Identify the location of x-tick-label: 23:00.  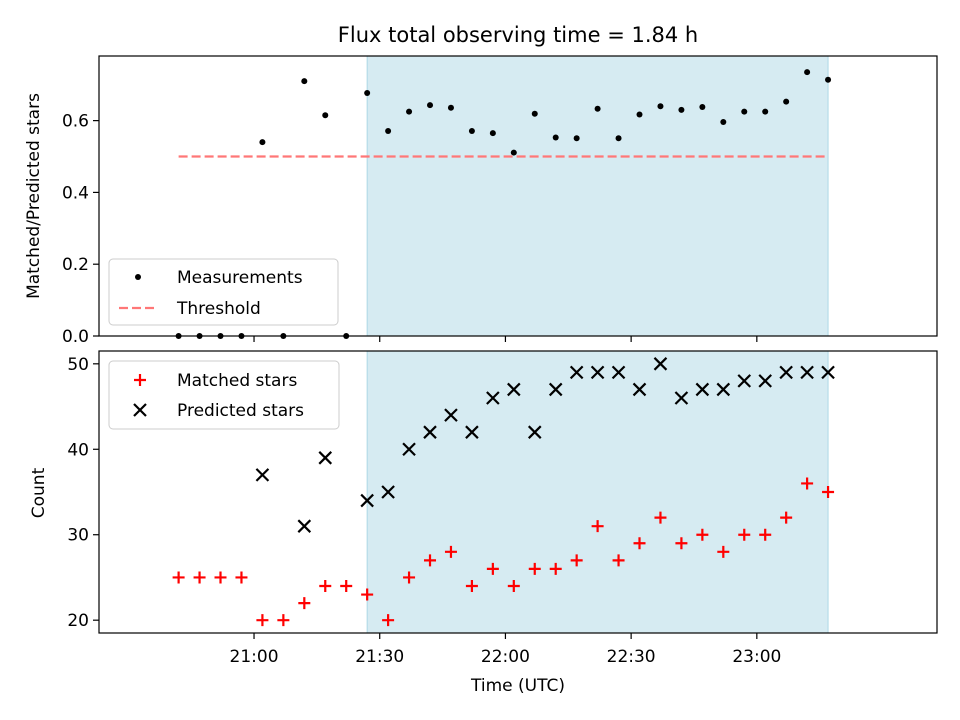
(756, 657).